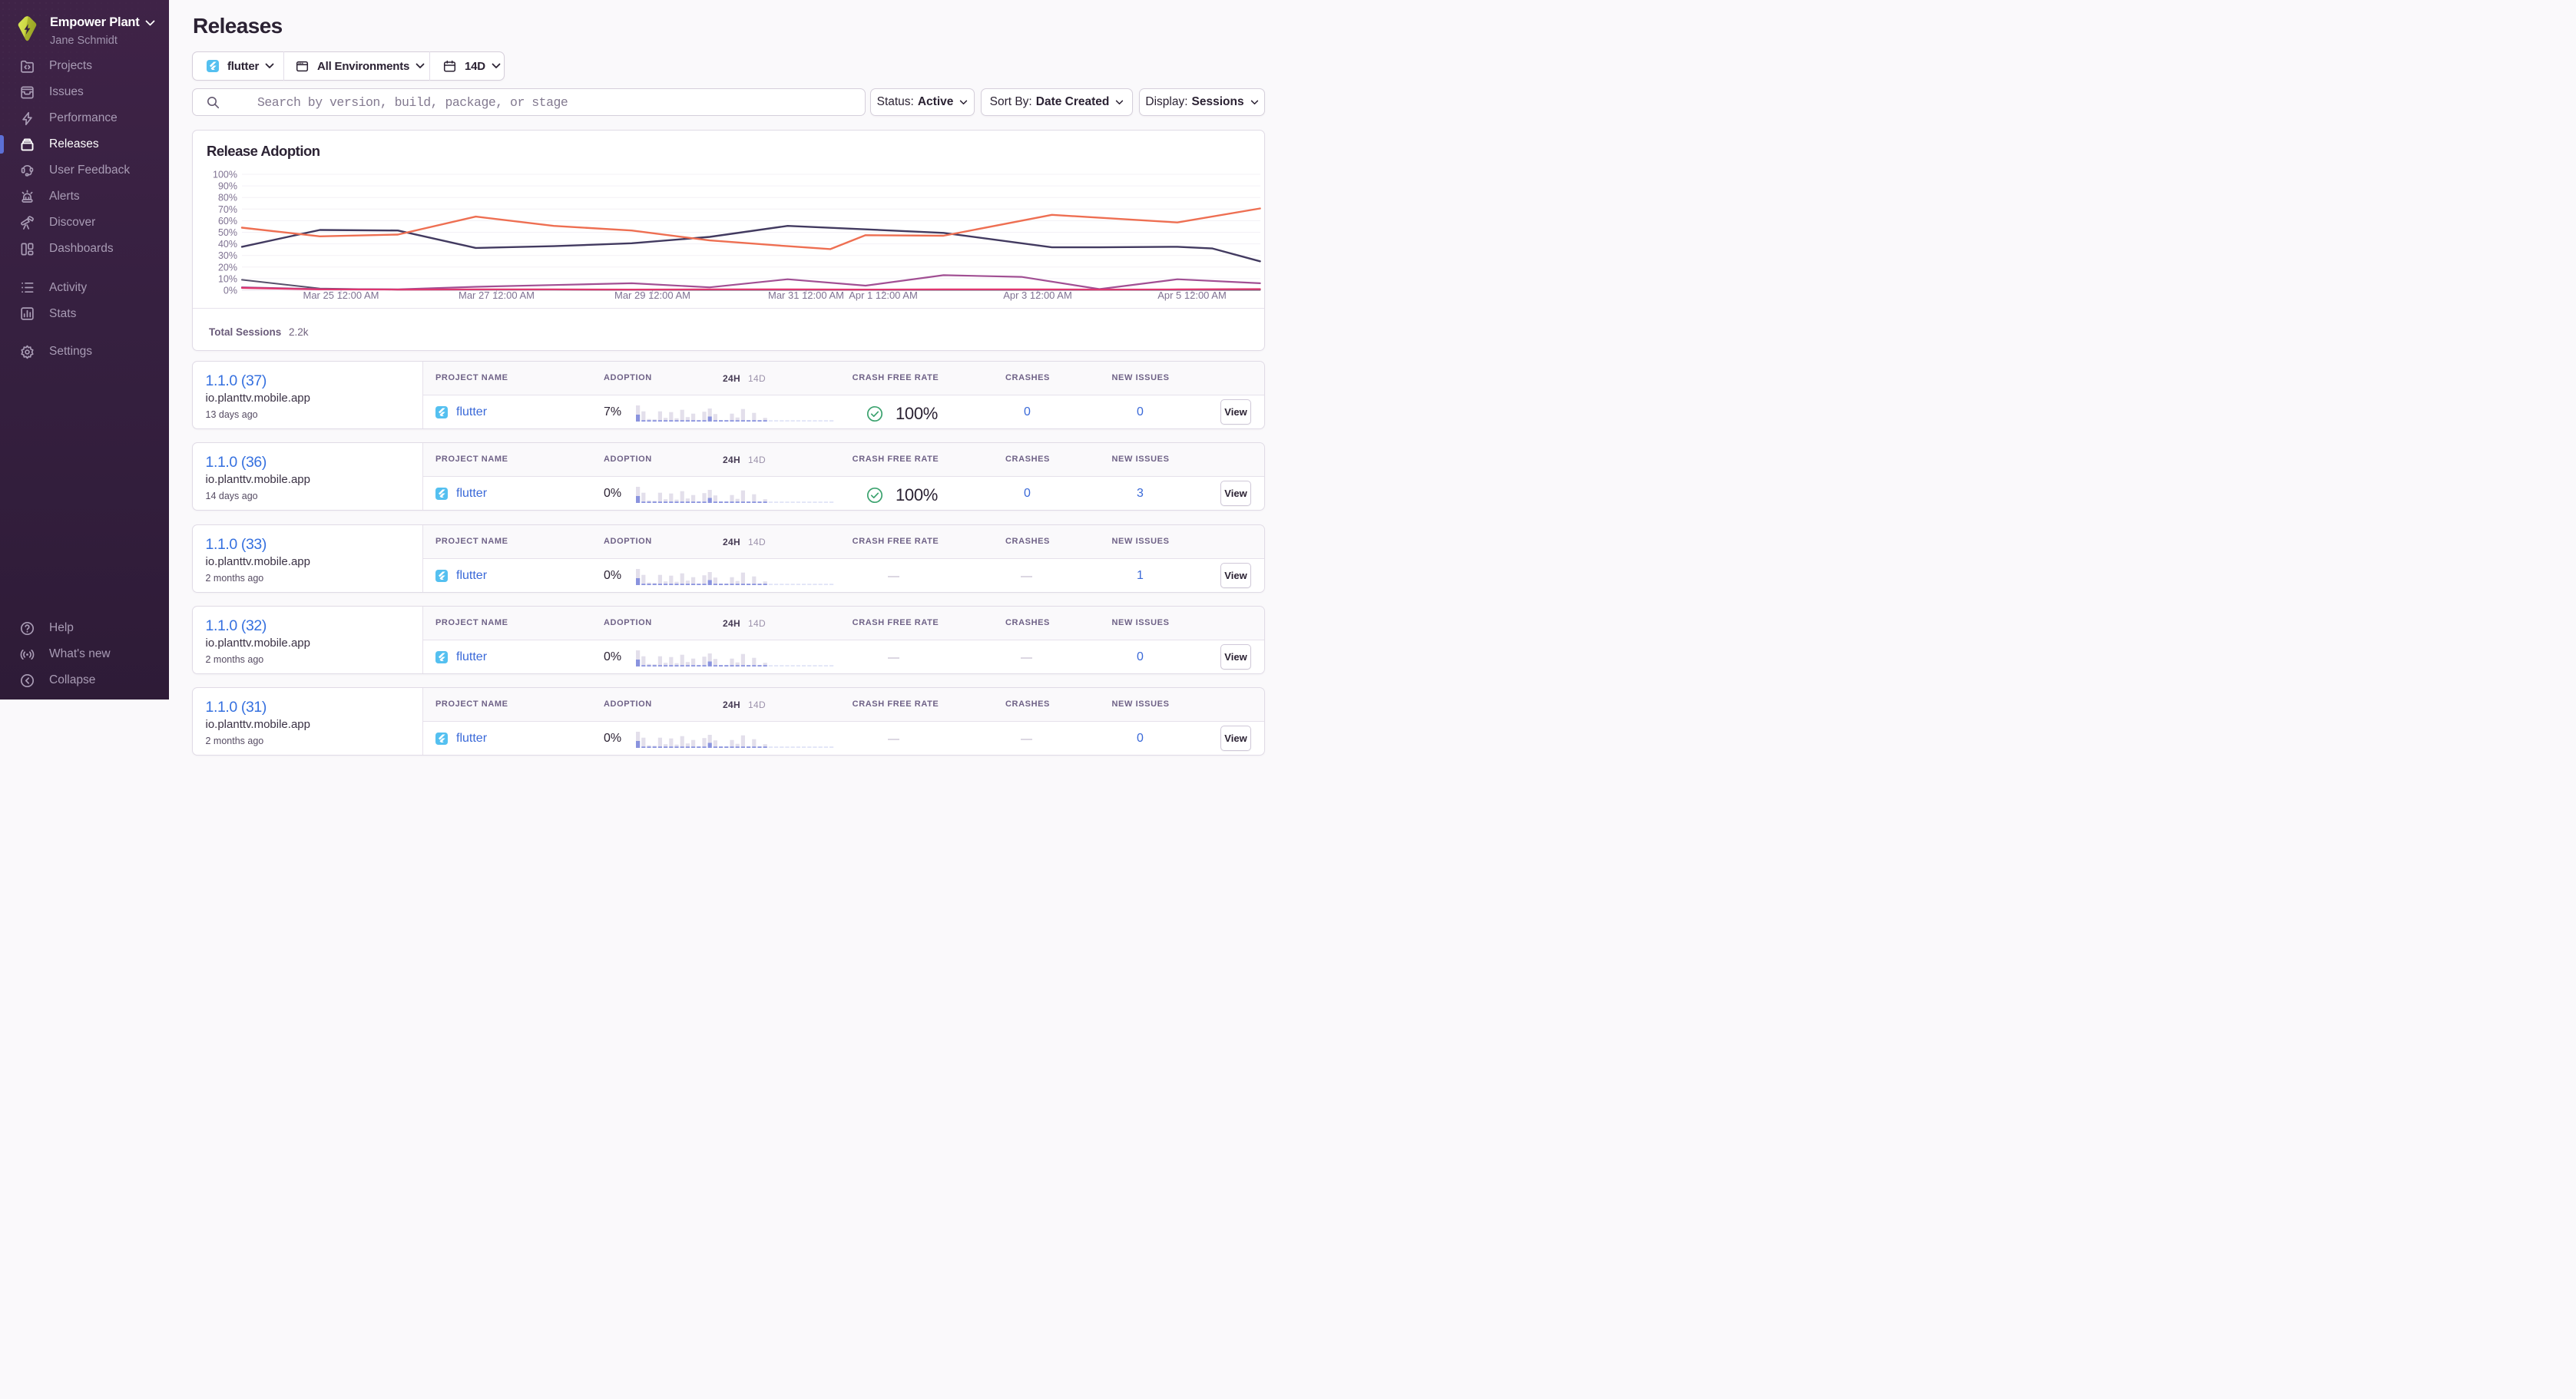 This screenshot has width=2576, height=1399. I want to click on svg-text: 100%, so click(225, 175).